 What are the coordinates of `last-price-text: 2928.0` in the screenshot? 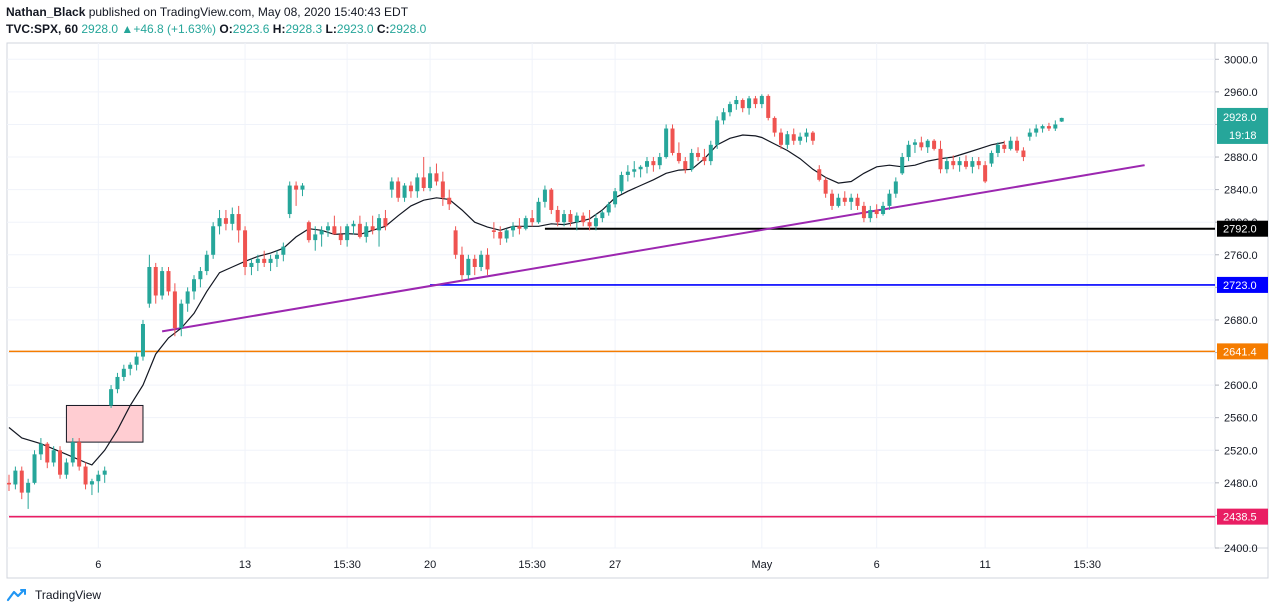 It's located at (100, 29).